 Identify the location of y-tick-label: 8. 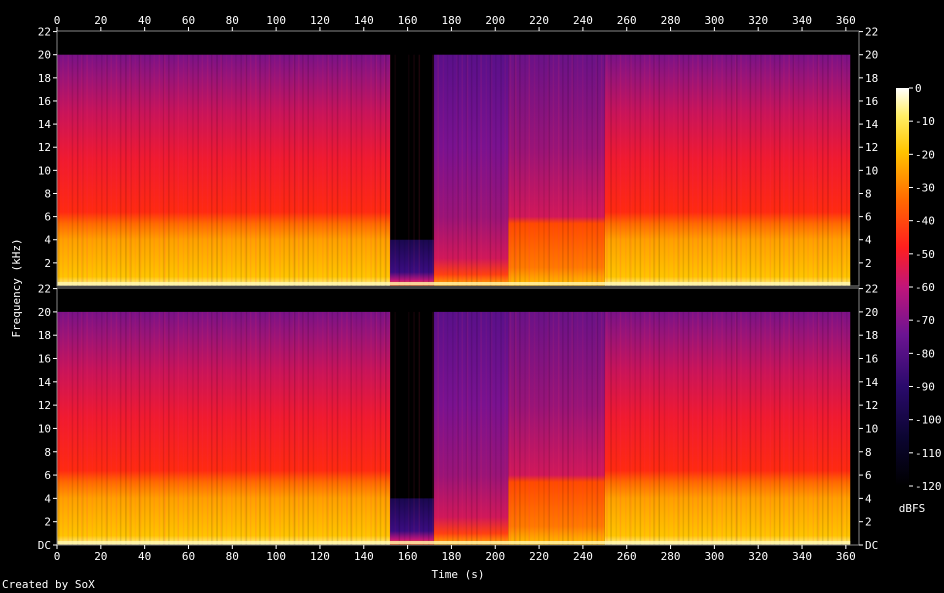
(868, 193).